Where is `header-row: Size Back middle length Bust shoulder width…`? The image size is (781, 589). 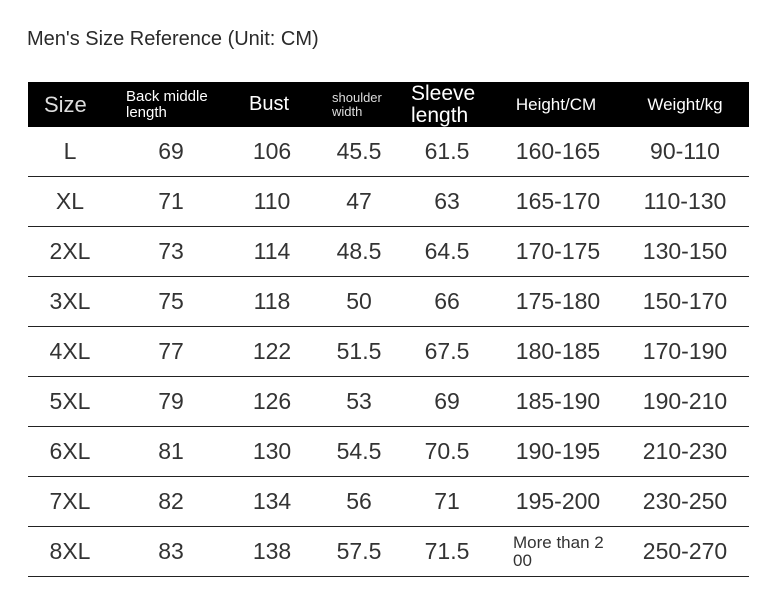 header-row: Size Back middle length Bust shoulder width… is located at coordinates (388, 104).